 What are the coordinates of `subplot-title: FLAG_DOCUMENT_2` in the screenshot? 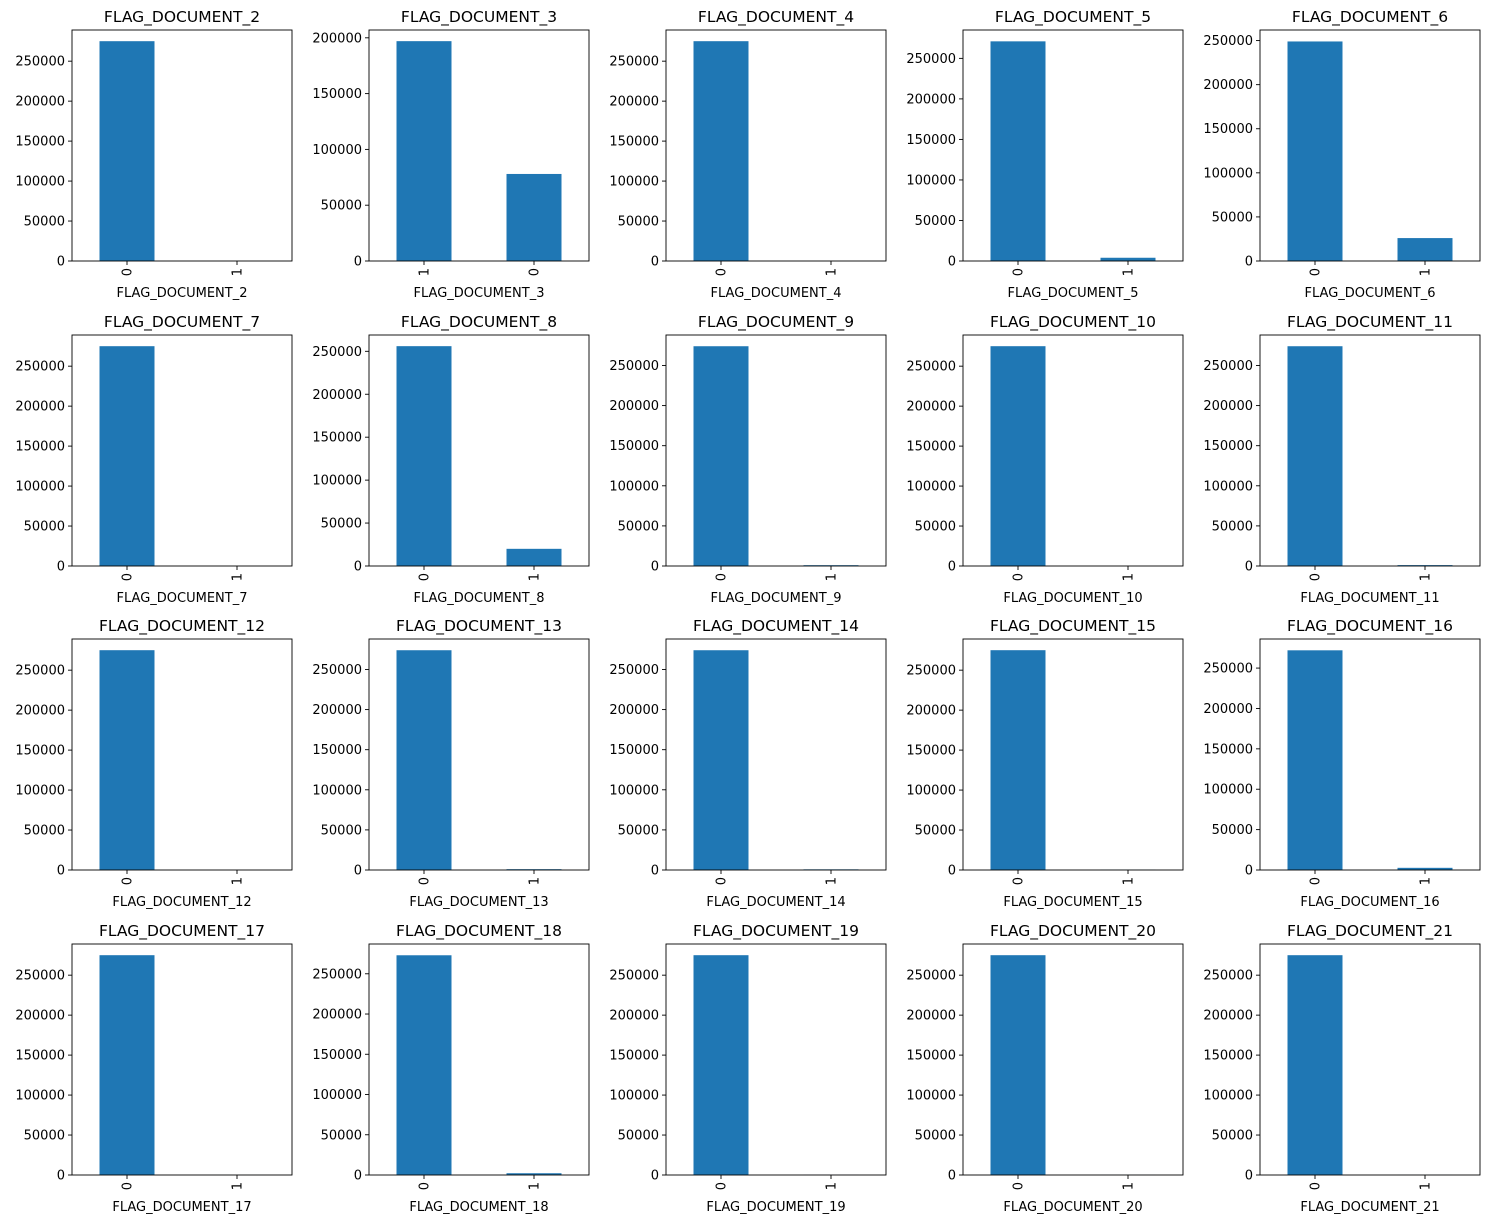 It's located at (182, 17).